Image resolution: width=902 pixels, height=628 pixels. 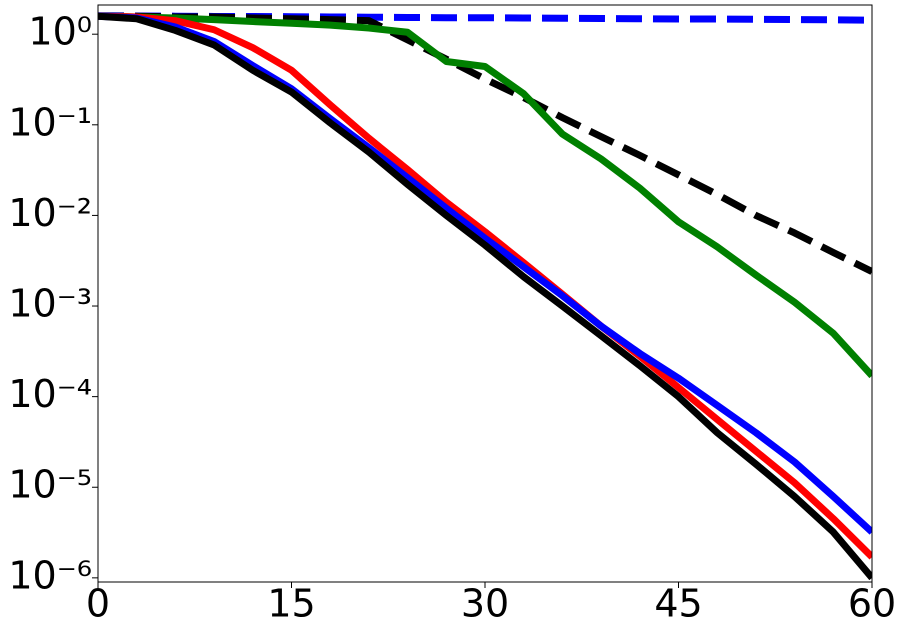 What do you see at coordinates (678, 604) in the screenshot?
I see `x-tick-label: 45` at bounding box center [678, 604].